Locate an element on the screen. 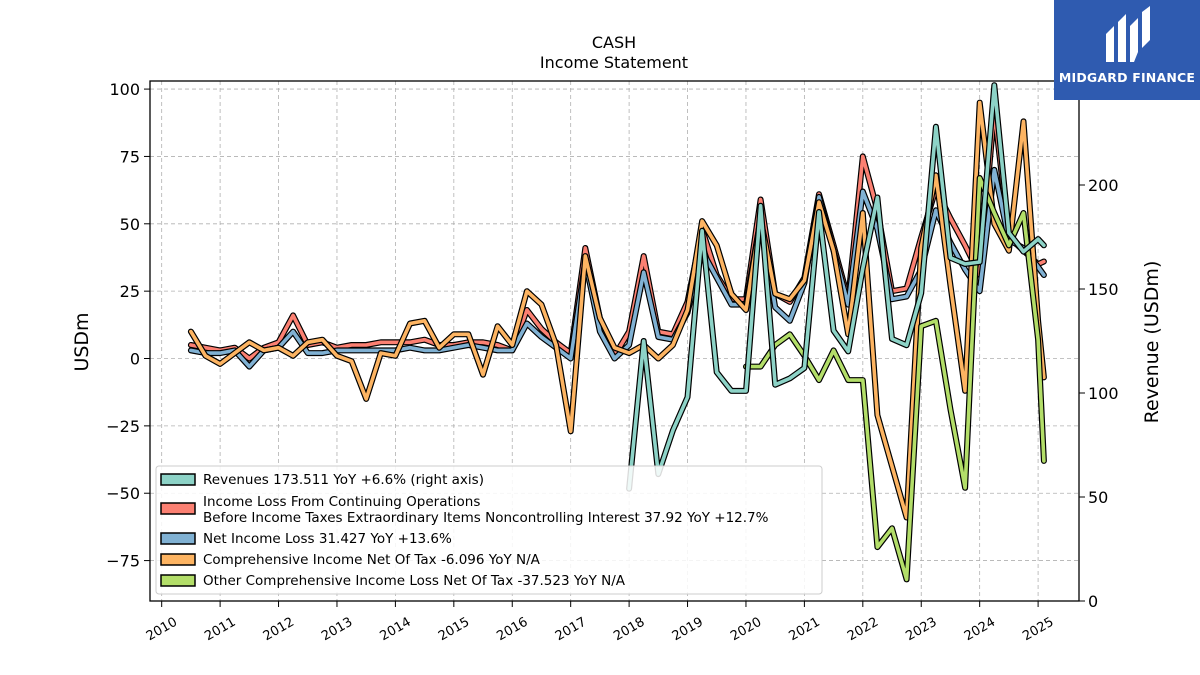 The width and height of the screenshot is (1200, 675). y-tick-label: −75 is located at coordinates (123, 561).